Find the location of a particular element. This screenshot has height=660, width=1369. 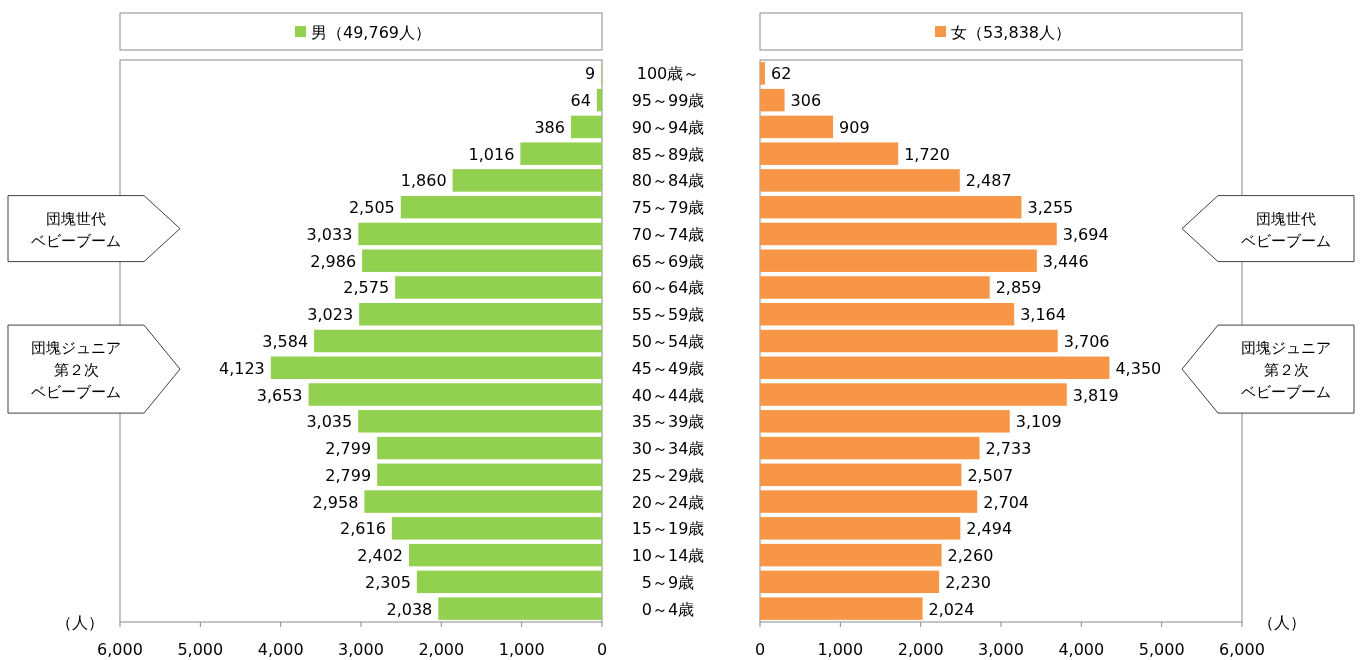

data-label: 306 is located at coordinates (806, 101).